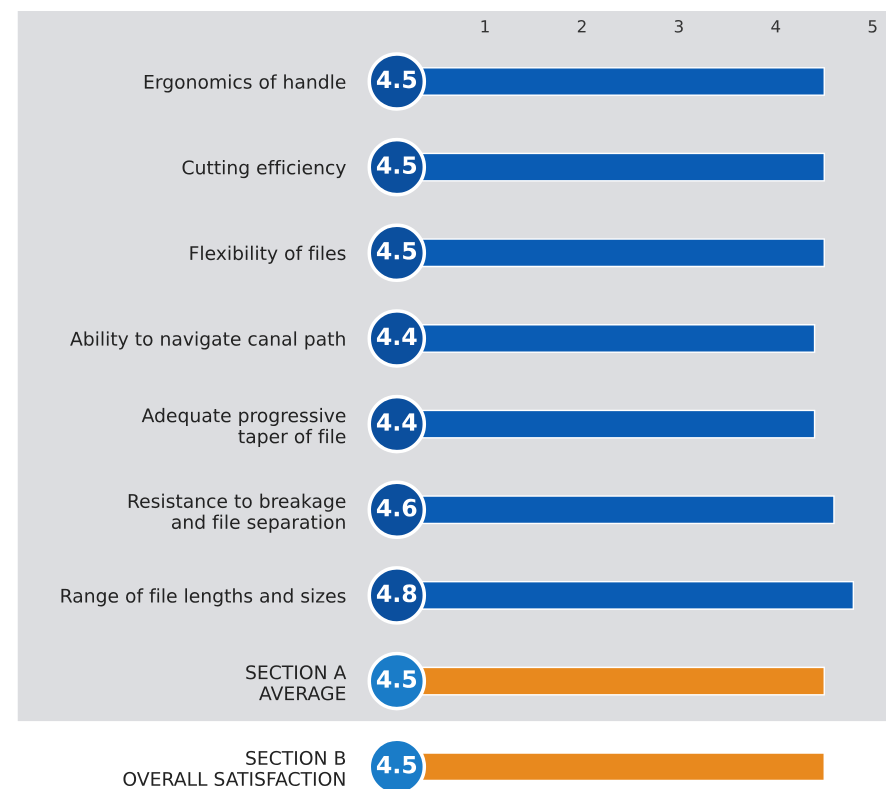 This screenshot has height=789, width=886. What do you see at coordinates (872, 26) in the screenshot?
I see `x-tick-label: 5` at bounding box center [872, 26].